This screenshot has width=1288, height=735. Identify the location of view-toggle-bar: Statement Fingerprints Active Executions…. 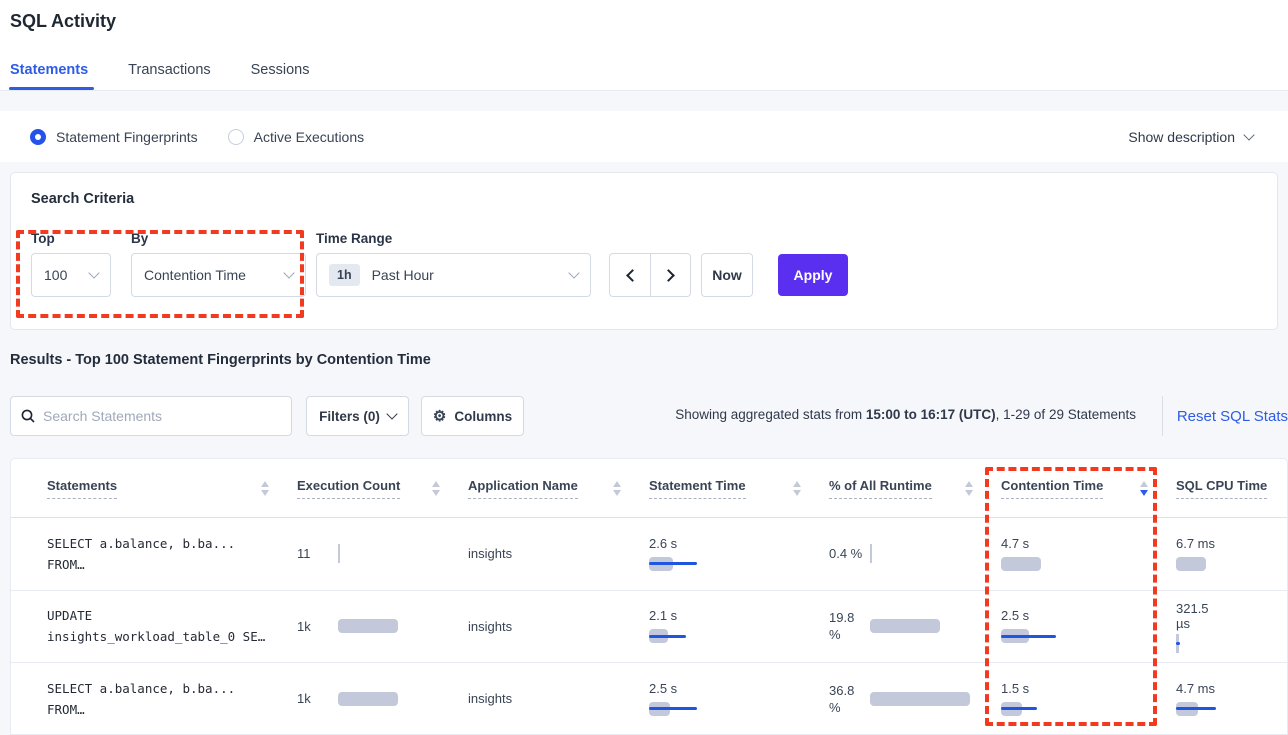
(644, 136).